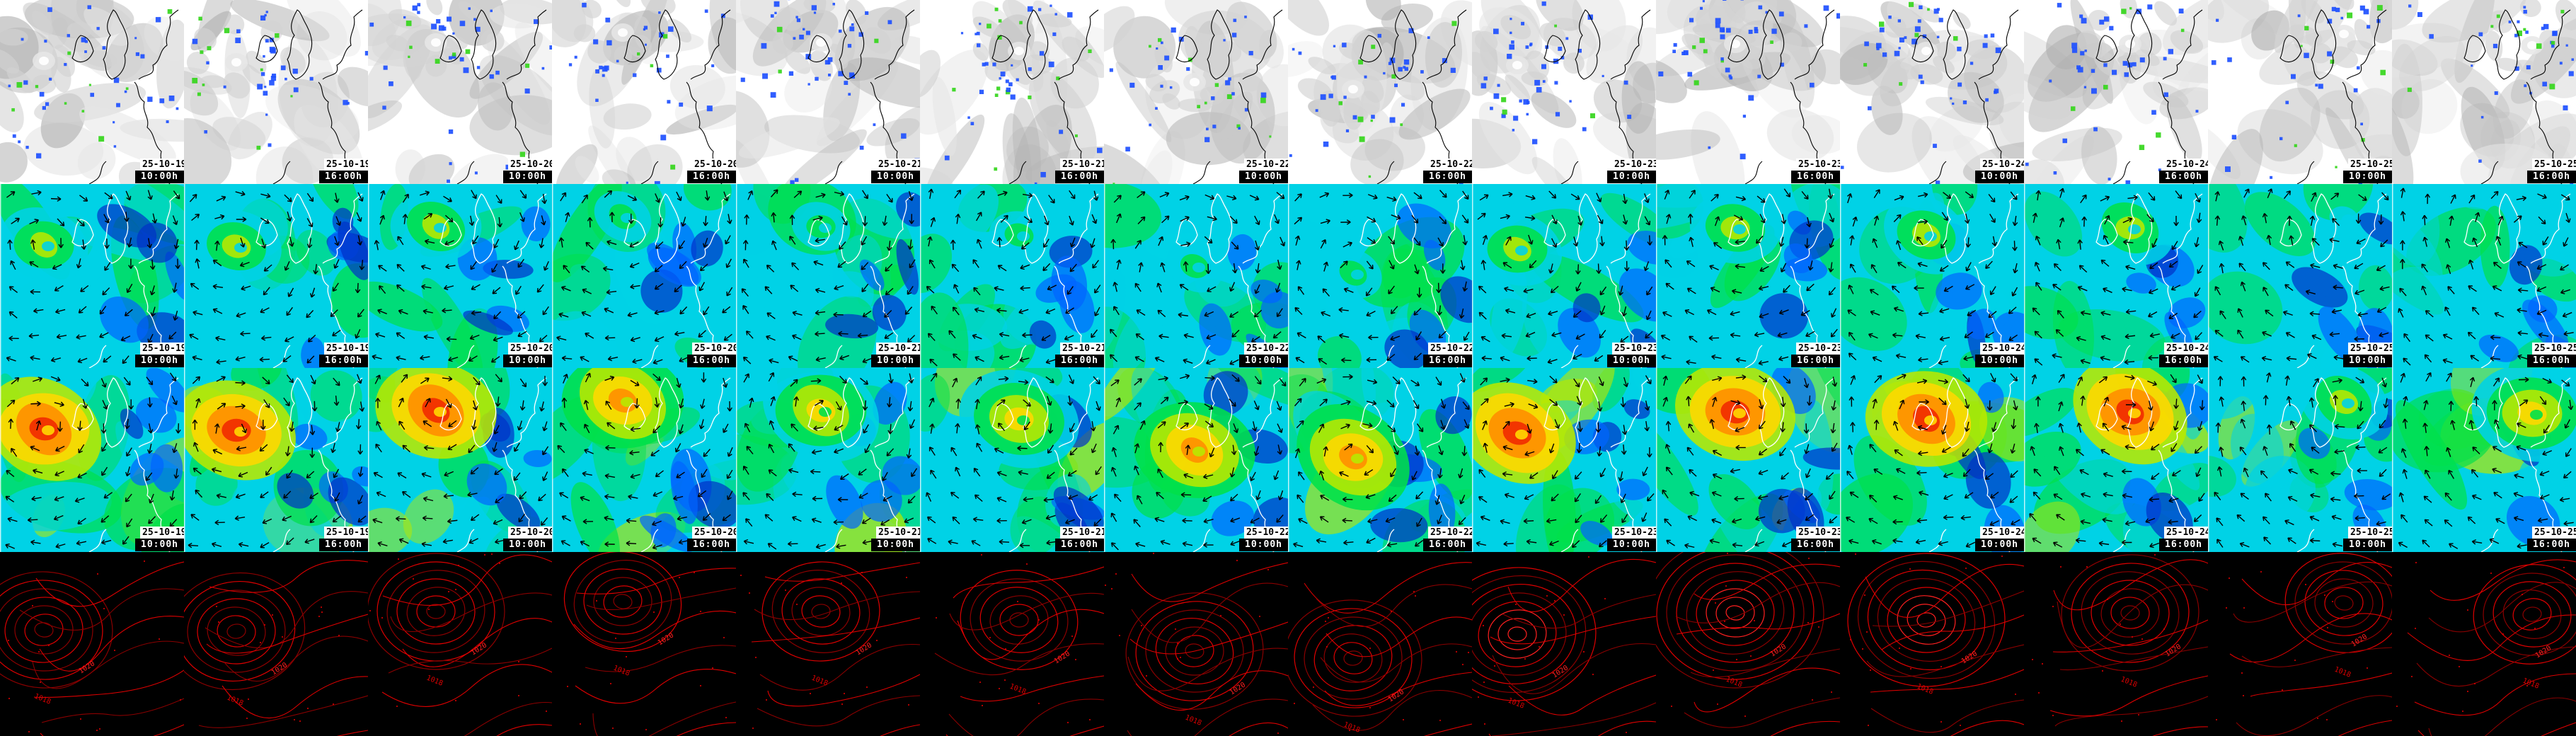  What do you see at coordinates (2116, 276) in the screenshot?
I see `map-tile-row2-col12: 25-10-24 16:00h` at bounding box center [2116, 276].